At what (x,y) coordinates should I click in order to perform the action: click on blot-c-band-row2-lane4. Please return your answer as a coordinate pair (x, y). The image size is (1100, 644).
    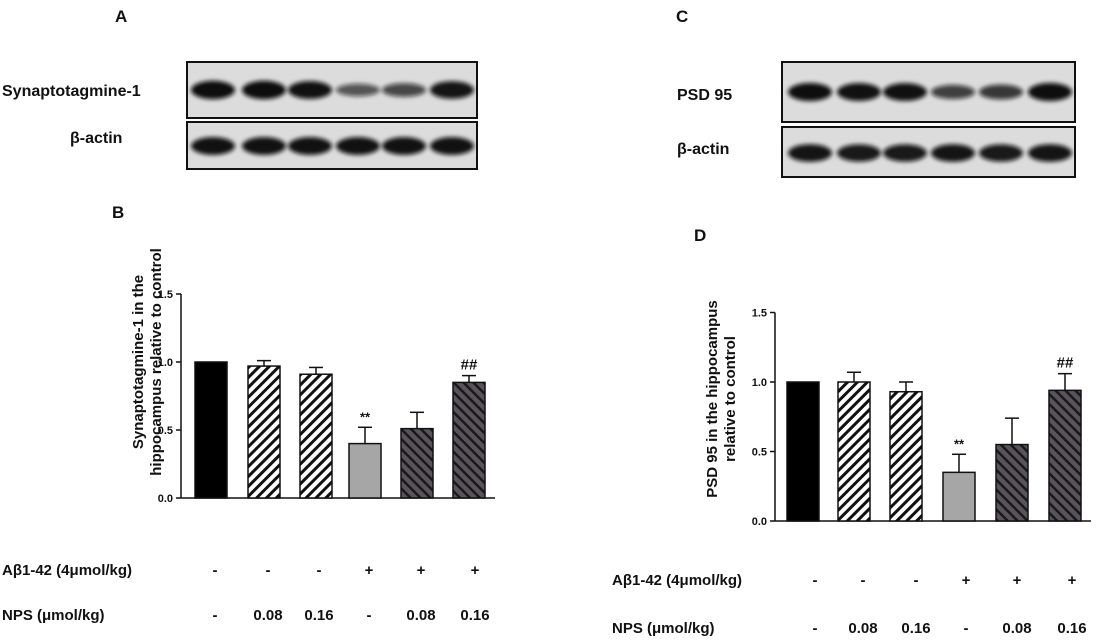
    Looking at the image, I should click on (953, 153).